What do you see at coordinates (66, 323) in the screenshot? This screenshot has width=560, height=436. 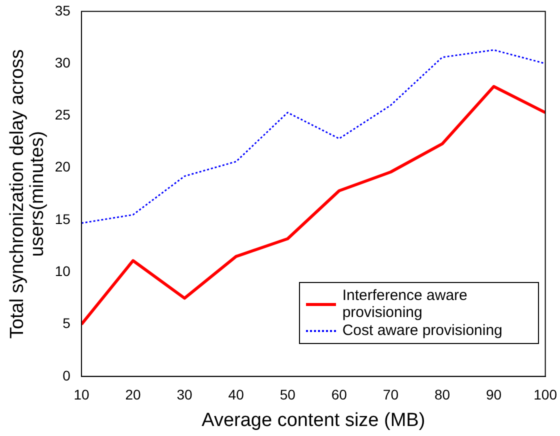 I see `y-tick-label: 5` at bounding box center [66, 323].